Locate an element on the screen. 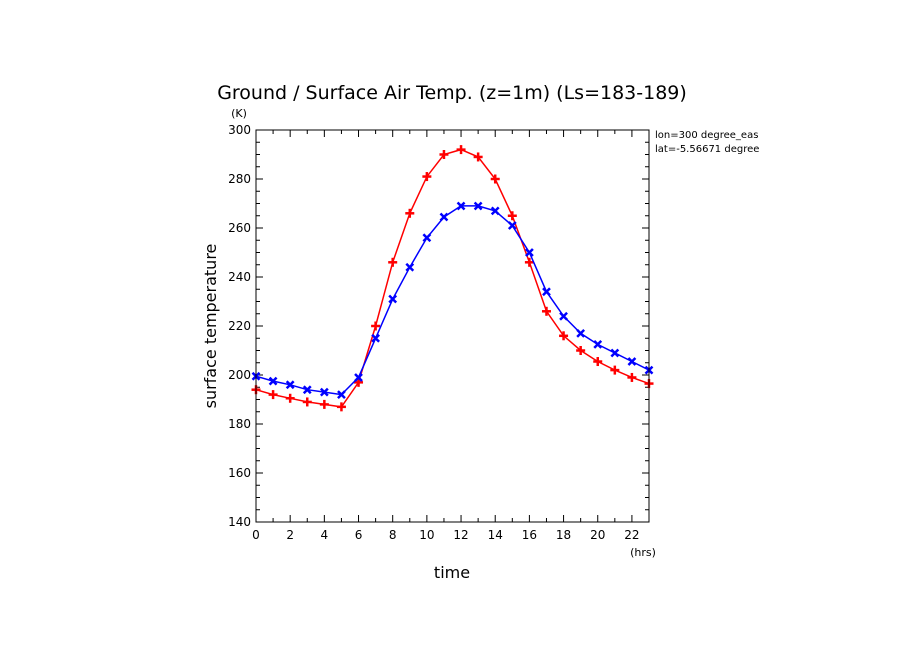  x-tick-label: 20 is located at coordinates (597, 535).